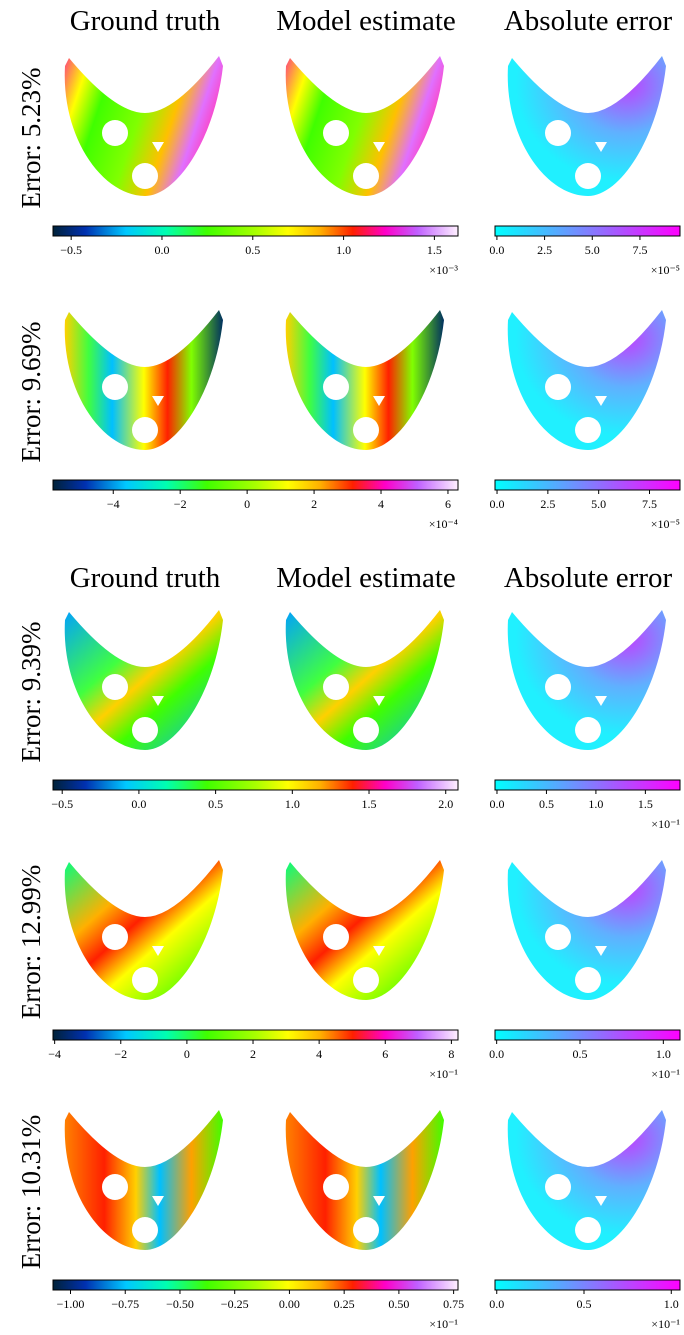 This screenshot has width=684, height=1335. I want to click on colorbar-tick-label: −0.50, so click(180, 1304).